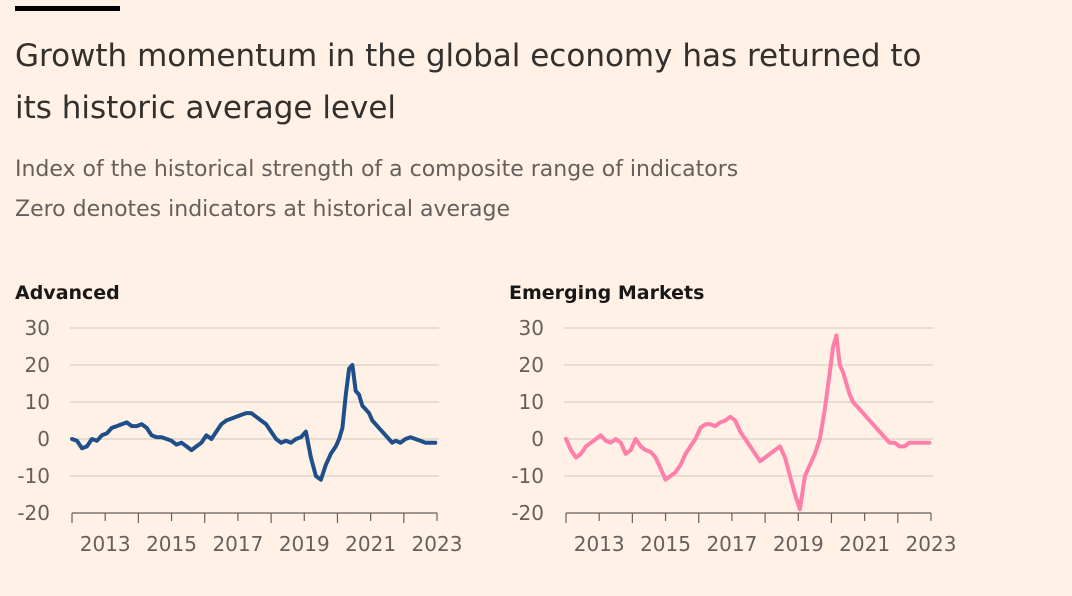  Describe the element at coordinates (67, 8) in the screenshot. I see `brand-bar` at that location.